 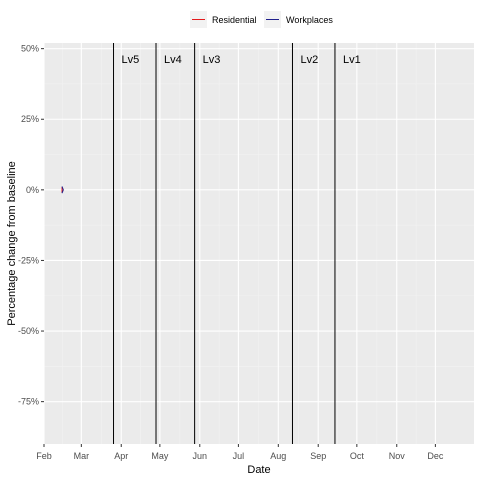 What do you see at coordinates (397, 456) in the screenshot?
I see `x-tick-label: Nov` at bounding box center [397, 456].